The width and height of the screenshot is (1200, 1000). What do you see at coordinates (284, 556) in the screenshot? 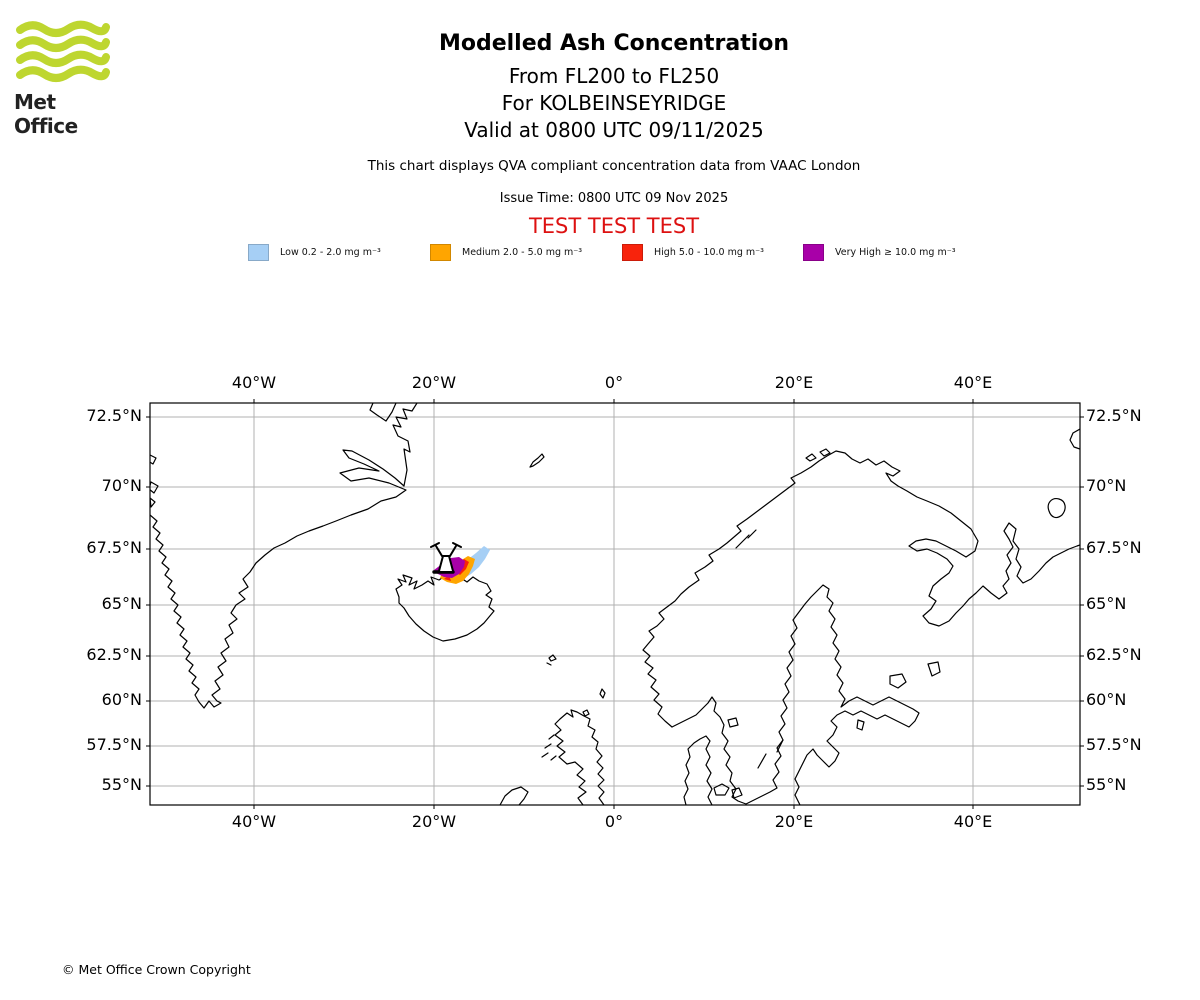
I see `greenland-coastline` at bounding box center [284, 556].